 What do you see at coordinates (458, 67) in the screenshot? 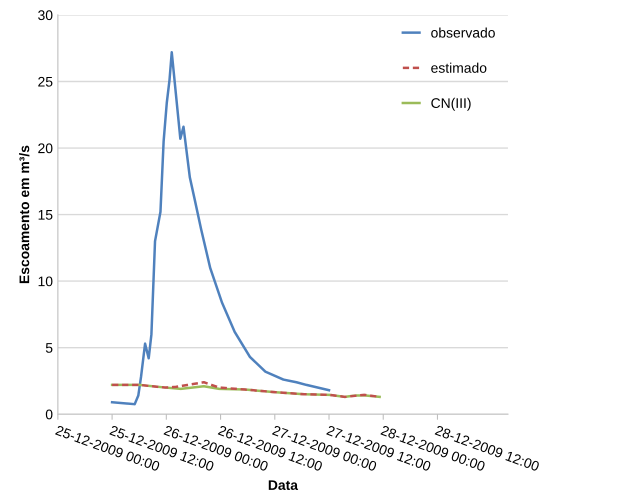
I see `legend-label: estimado` at bounding box center [458, 67].